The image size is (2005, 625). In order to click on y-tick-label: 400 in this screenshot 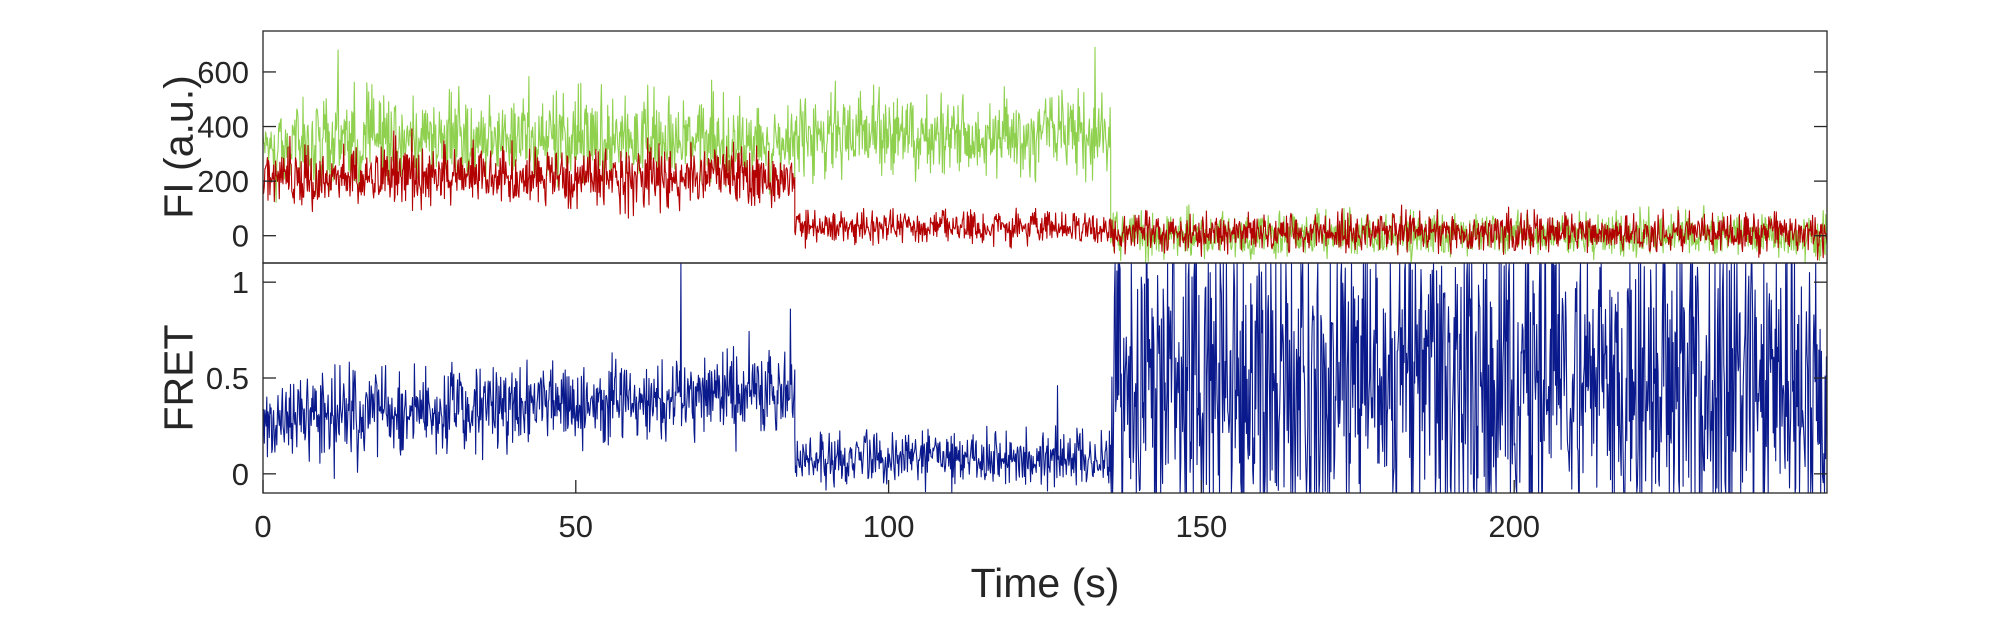, I will do `click(223, 127)`.